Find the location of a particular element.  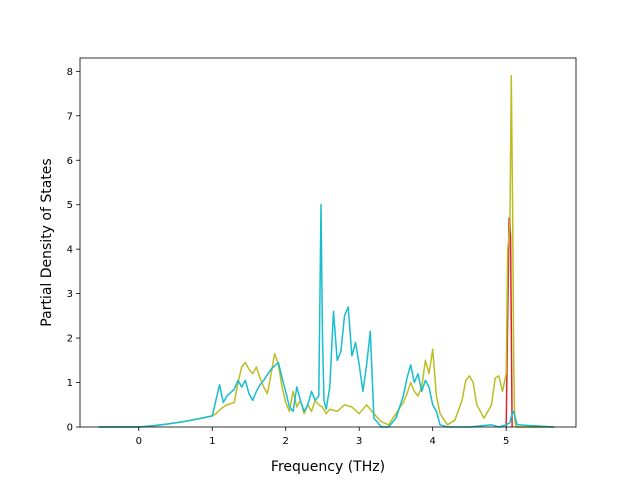

y-tick-label: 4 is located at coordinates (70, 250).